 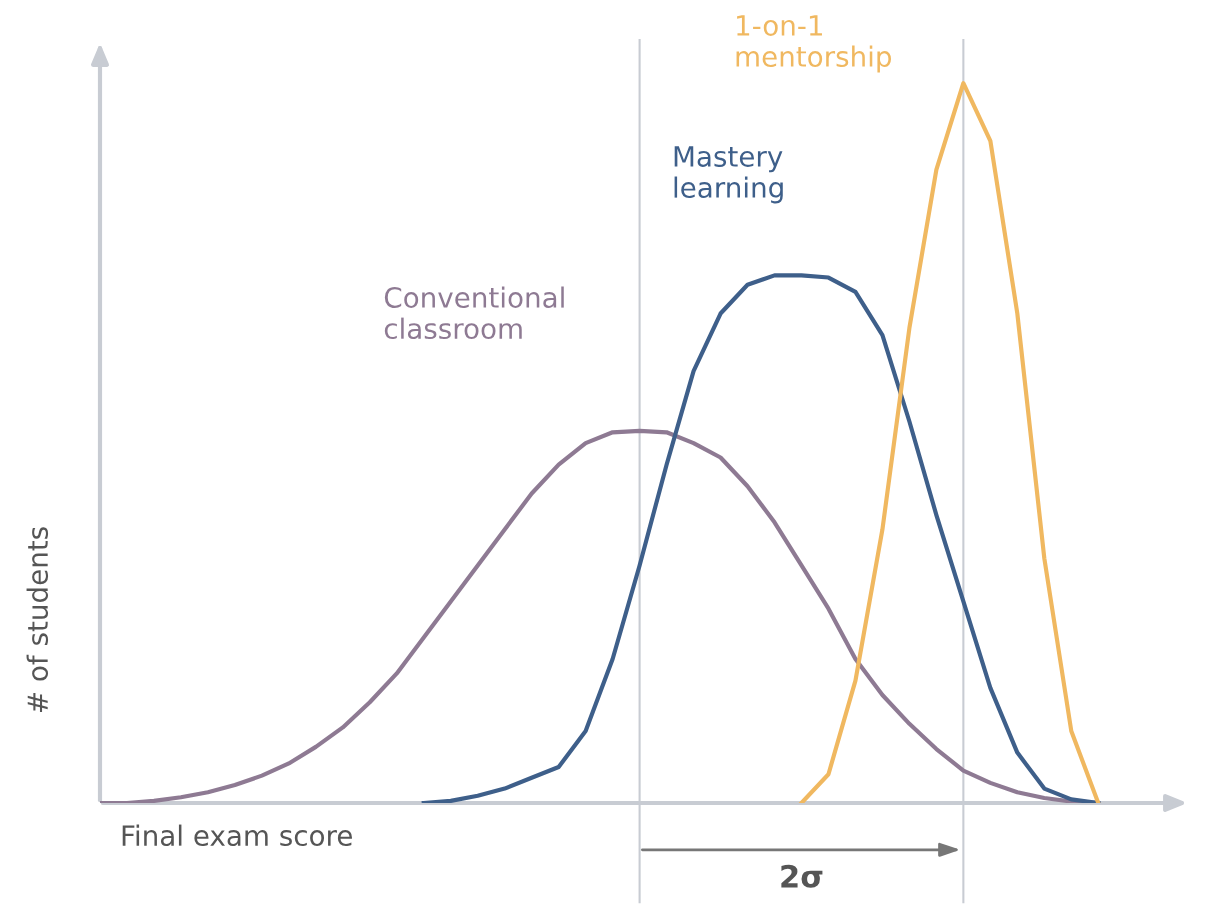 I want to click on text: 2σ, so click(x=802, y=876).